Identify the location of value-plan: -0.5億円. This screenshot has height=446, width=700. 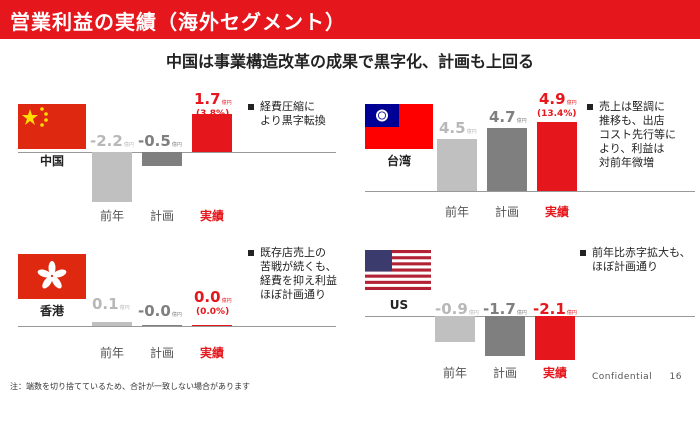
(160, 141).